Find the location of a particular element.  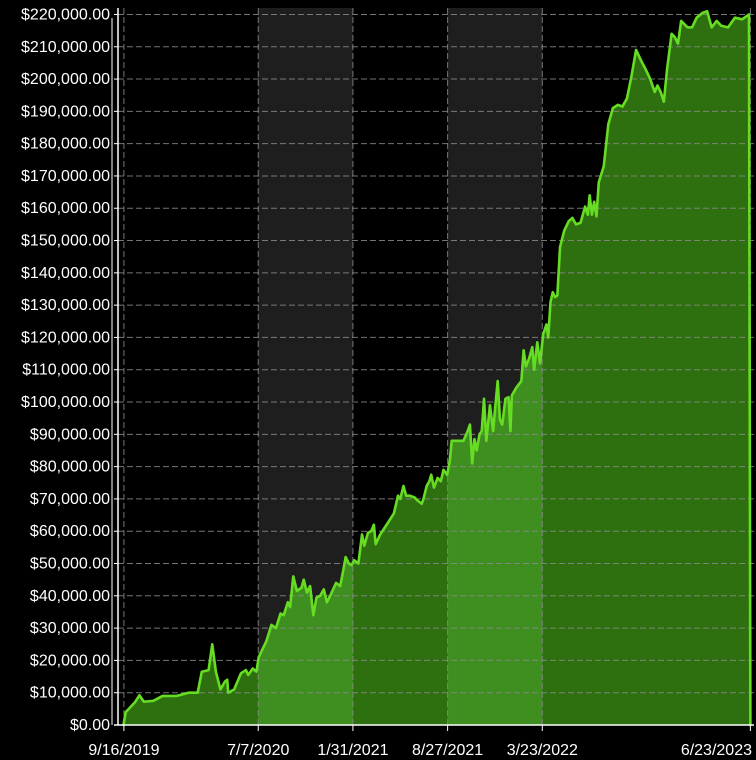

y-tick-label: $200,000.00 is located at coordinates (65, 79).